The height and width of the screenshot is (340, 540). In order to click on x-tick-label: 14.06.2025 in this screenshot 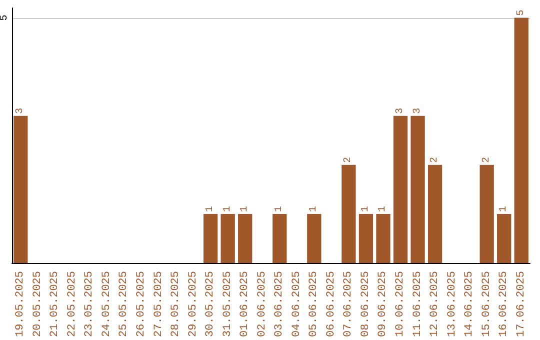, I will do `click(470, 304)`.